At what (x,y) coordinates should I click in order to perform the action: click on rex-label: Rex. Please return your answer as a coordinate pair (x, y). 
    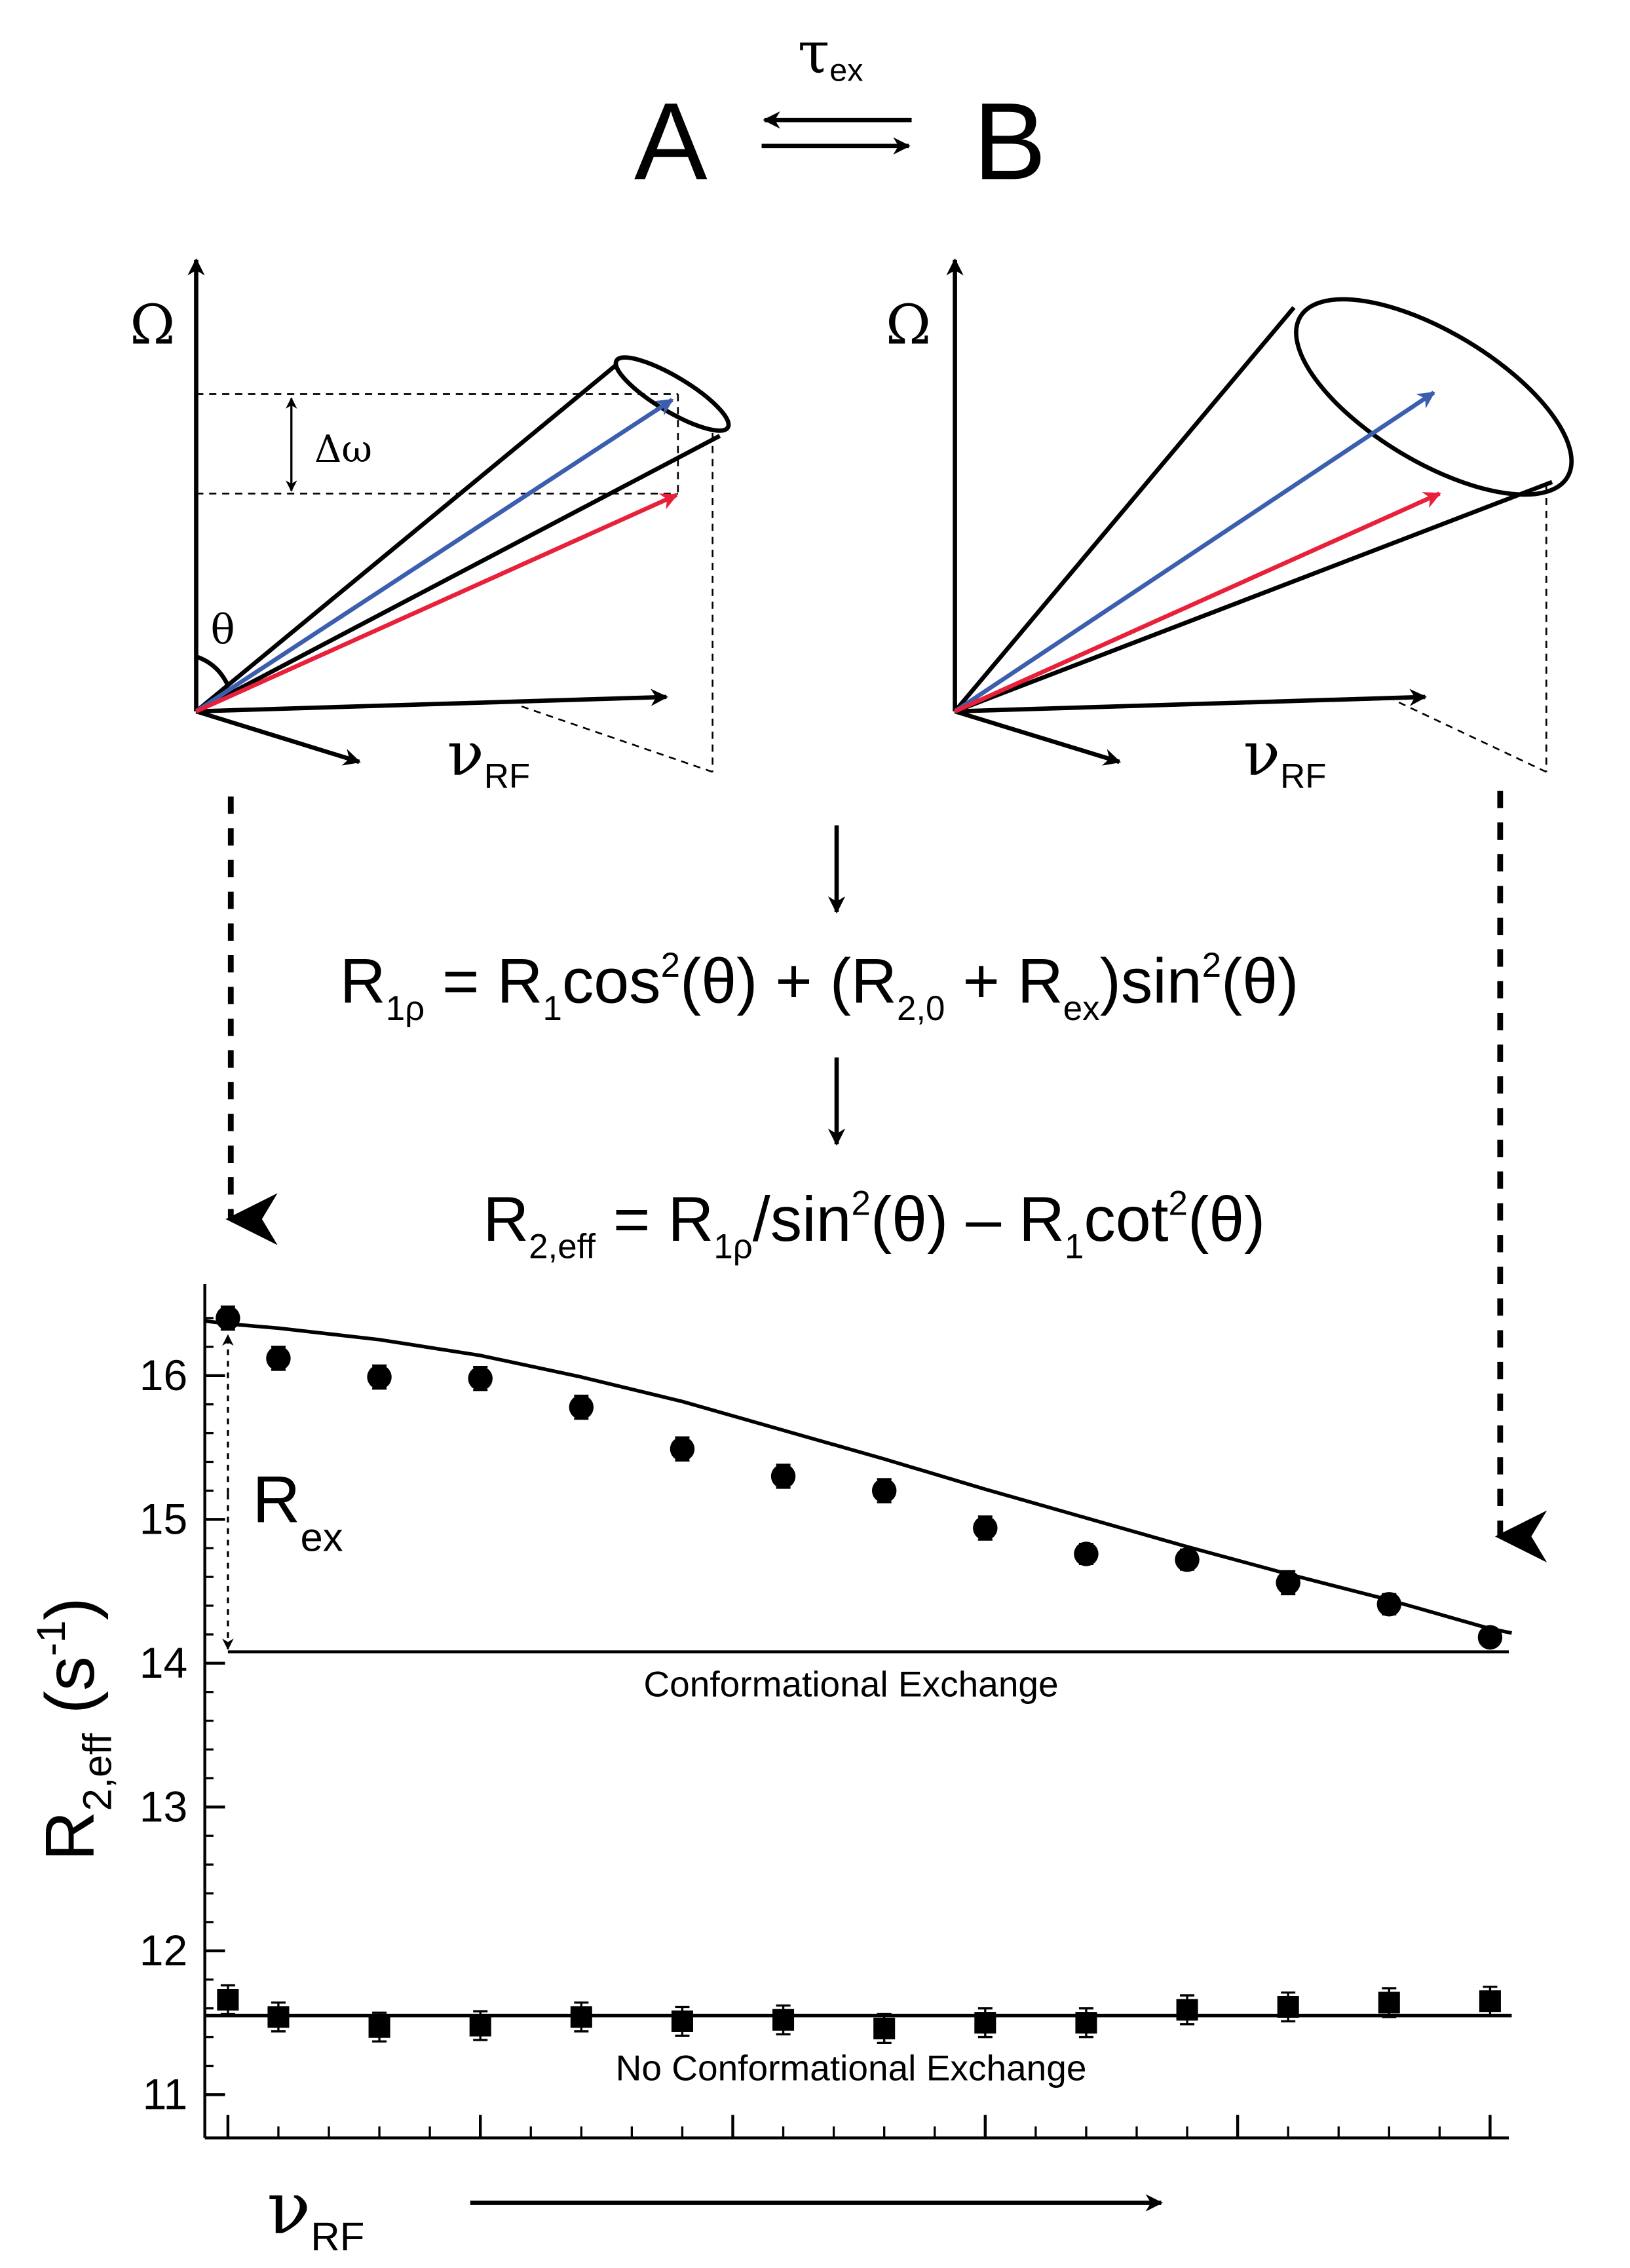
    Looking at the image, I should click on (297, 1511).